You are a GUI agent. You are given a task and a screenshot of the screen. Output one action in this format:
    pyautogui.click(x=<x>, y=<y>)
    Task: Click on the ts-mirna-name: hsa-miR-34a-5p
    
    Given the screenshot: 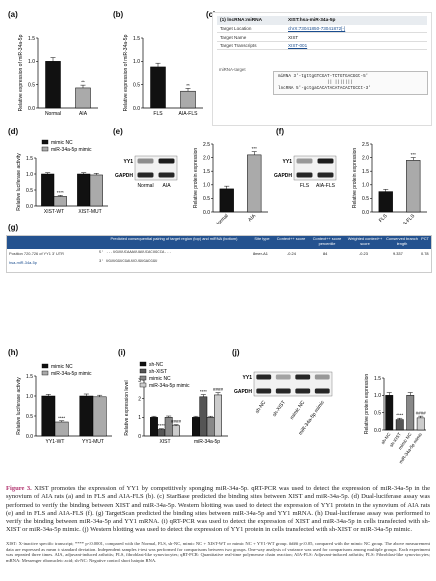 What is the action you would take?
    pyautogui.click(x=23, y=262)
    